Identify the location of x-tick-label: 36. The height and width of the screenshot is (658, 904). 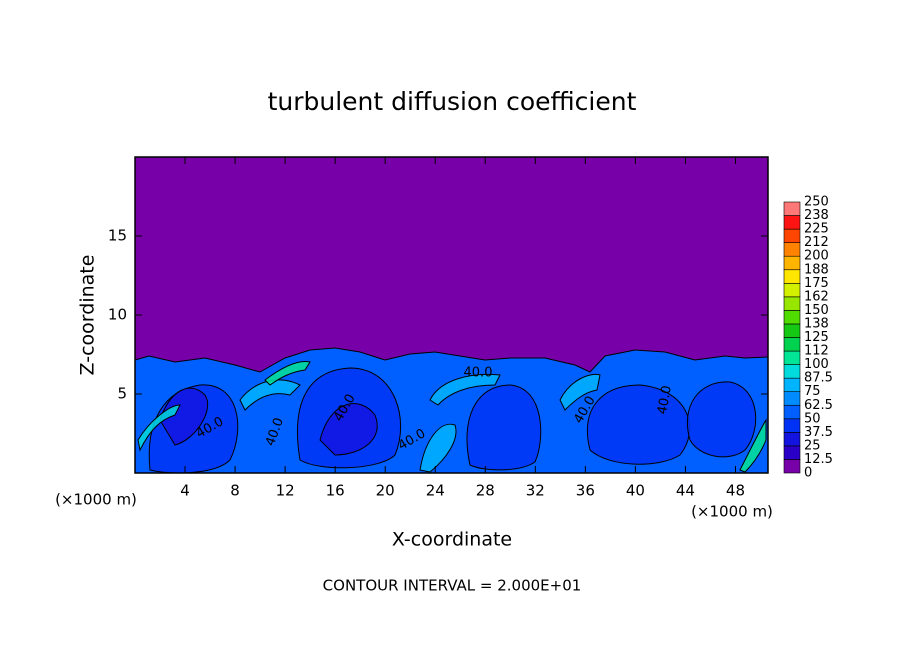
(585, 491).